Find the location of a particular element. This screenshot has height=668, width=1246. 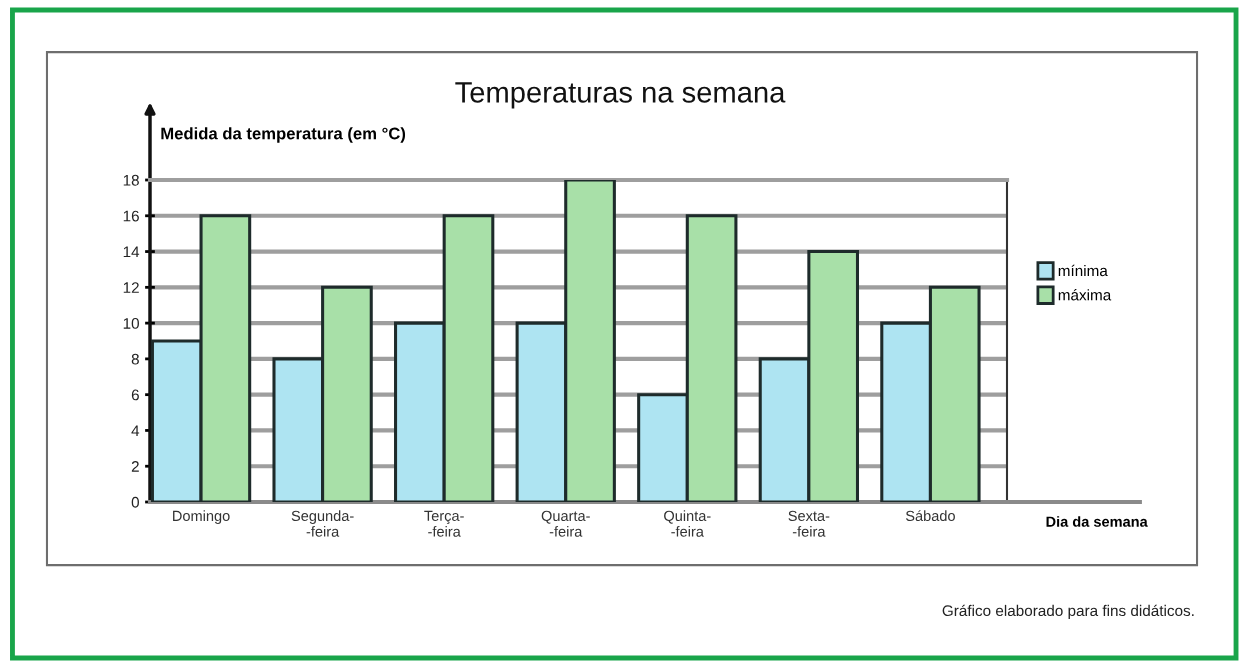

x-tick-label: Quarta- -feira is located at coordinates (565, 523).